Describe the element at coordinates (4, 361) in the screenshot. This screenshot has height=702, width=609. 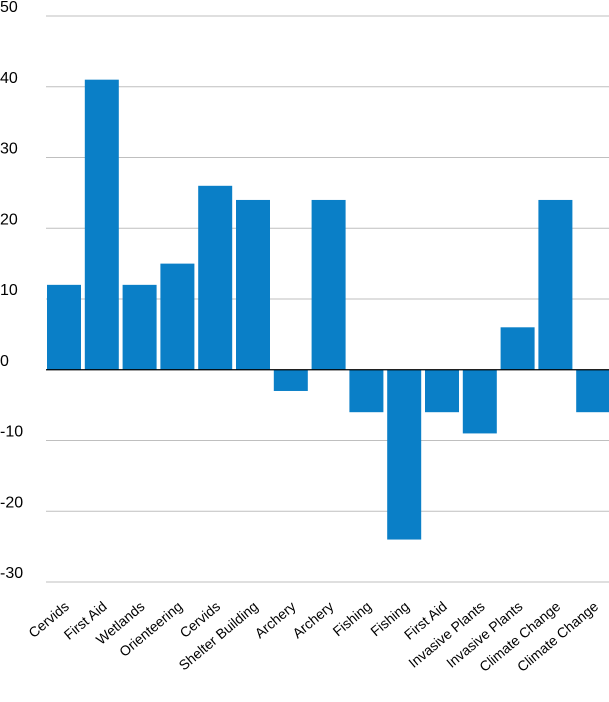
I see `y-tick-label: 0` at that location.